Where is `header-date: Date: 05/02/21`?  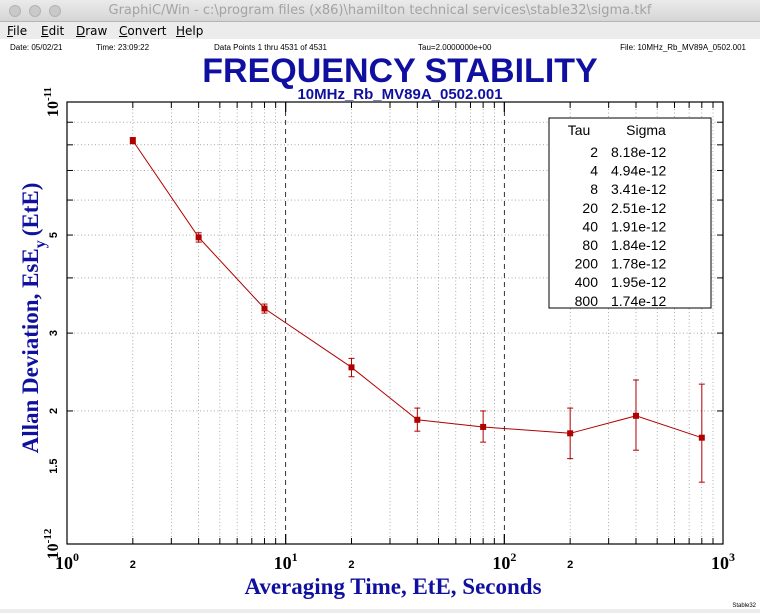
header-date: Date: 05/02/21 is located at coordinates (36, 47).